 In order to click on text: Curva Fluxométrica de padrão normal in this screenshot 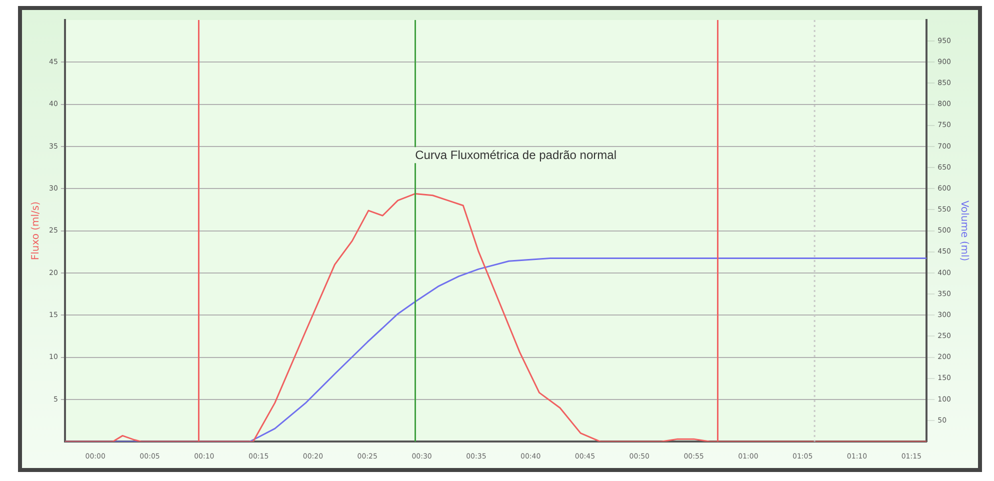, I will do `click(515, 155)`.